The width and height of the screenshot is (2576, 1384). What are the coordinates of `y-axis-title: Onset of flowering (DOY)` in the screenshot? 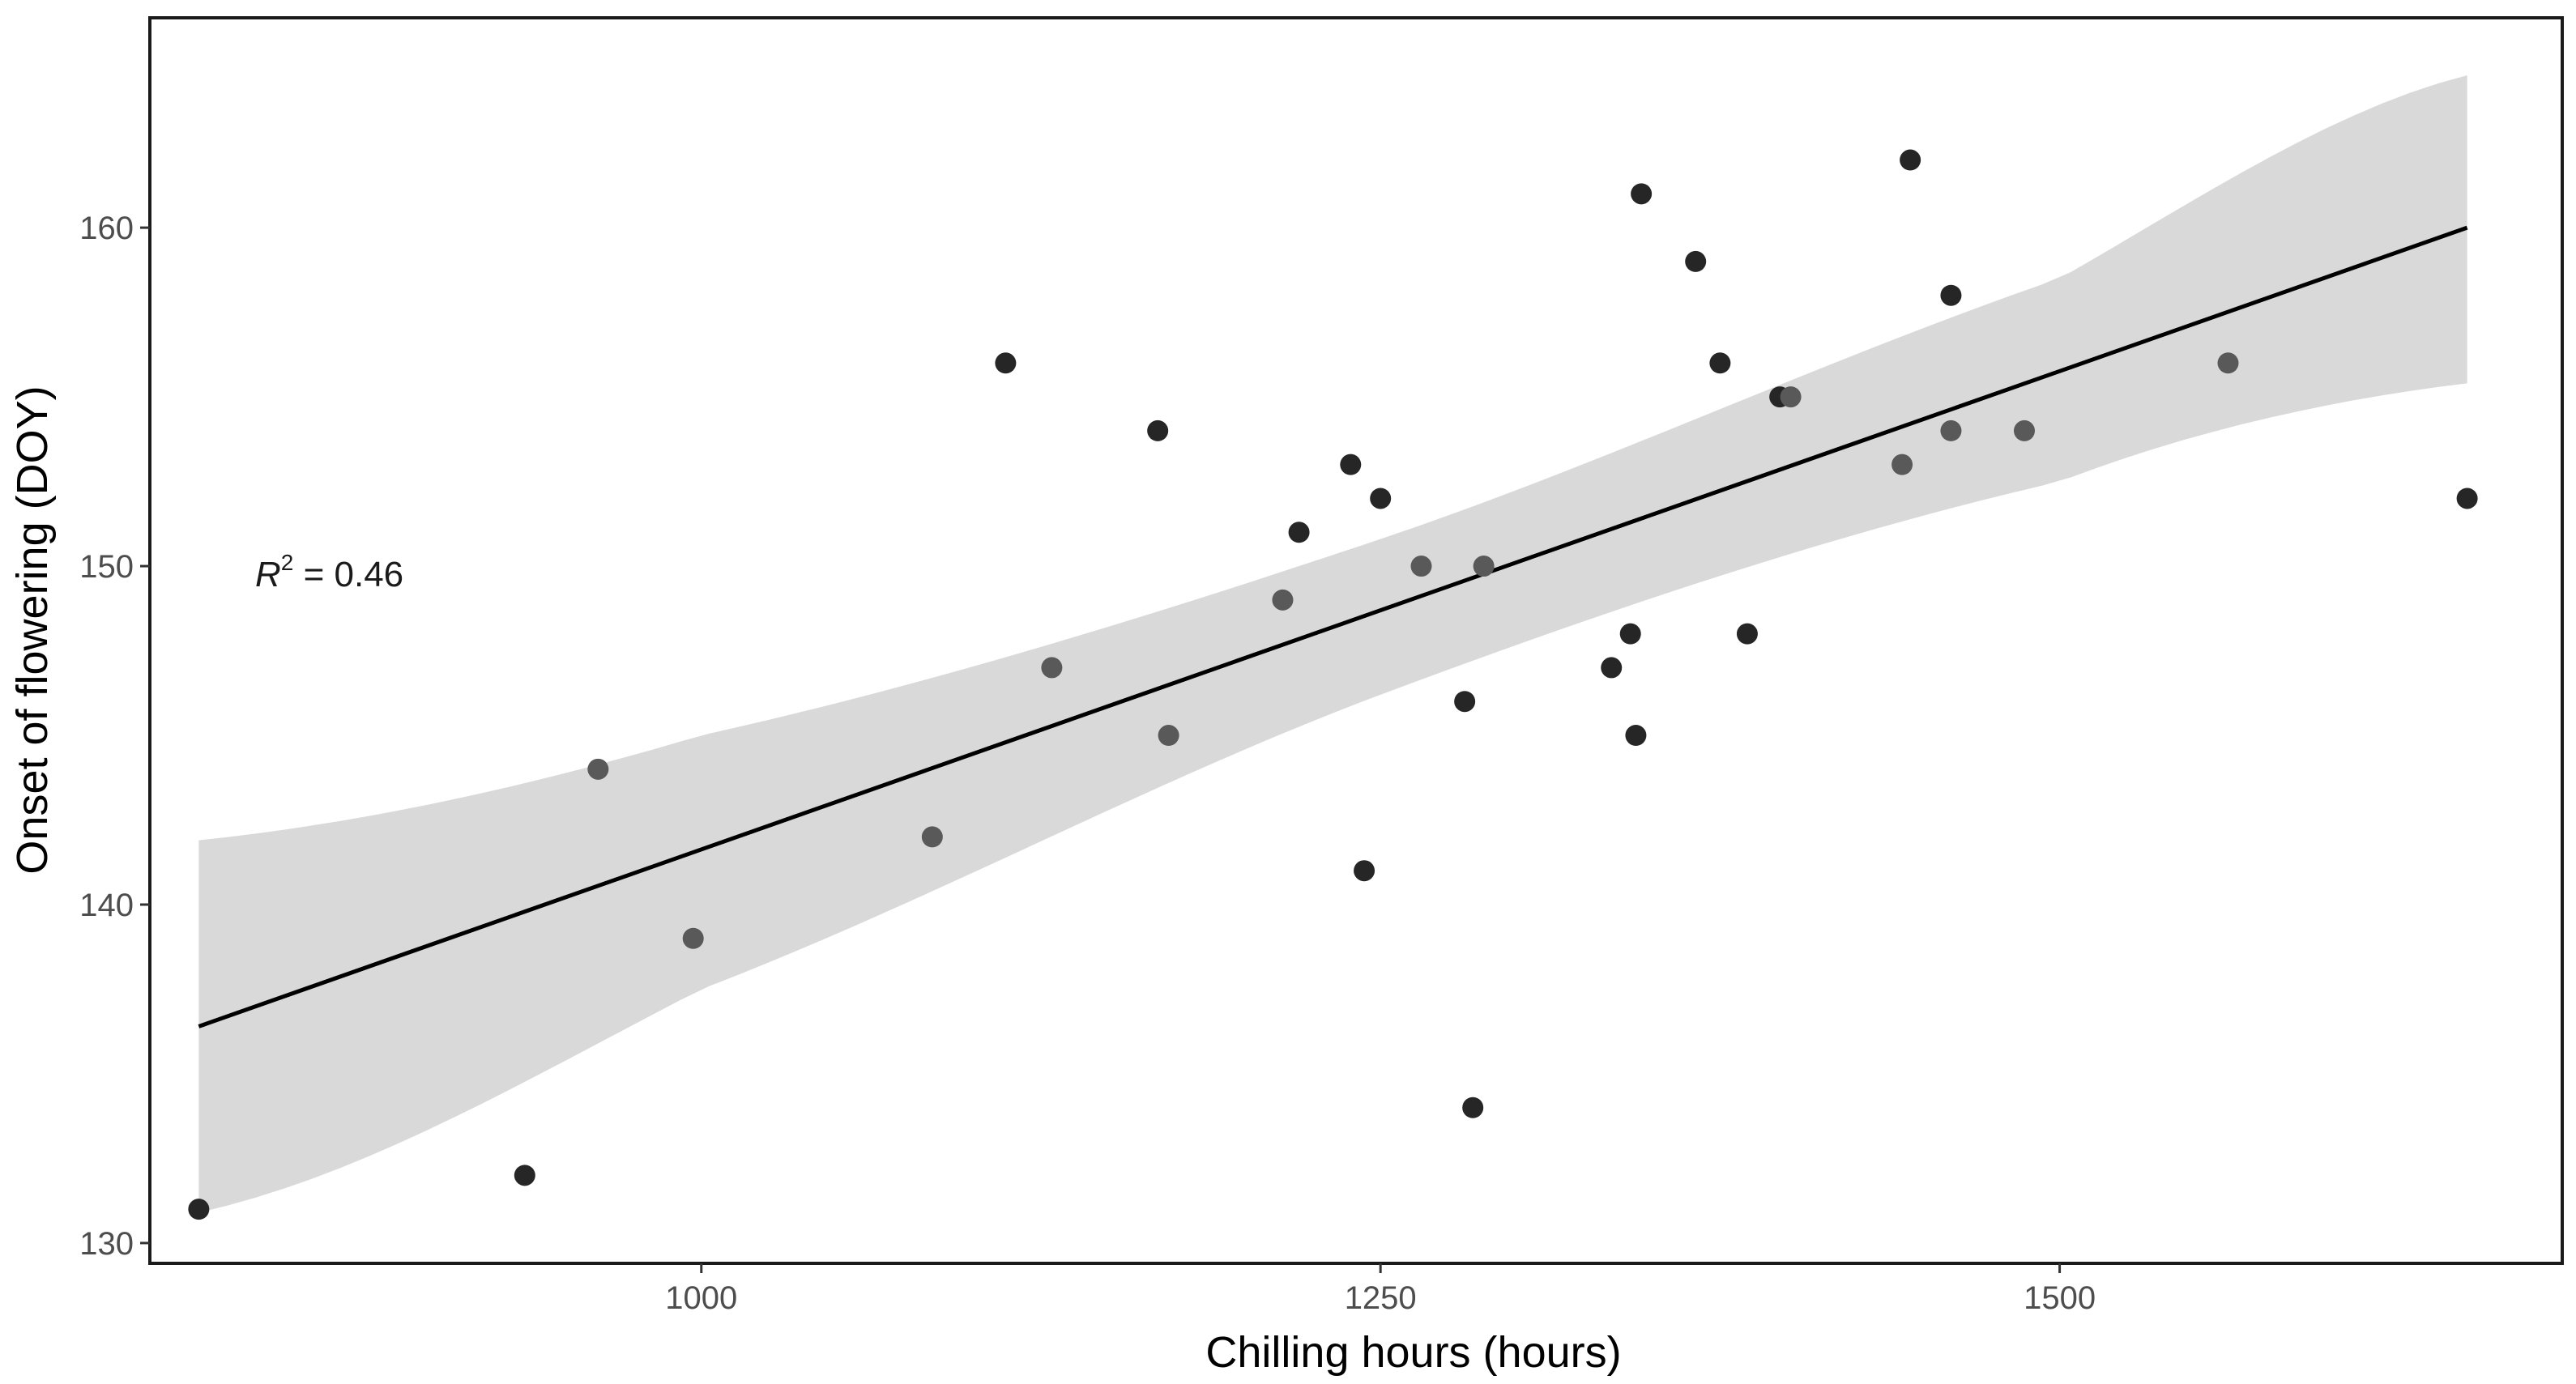 It's located at (32, 629).